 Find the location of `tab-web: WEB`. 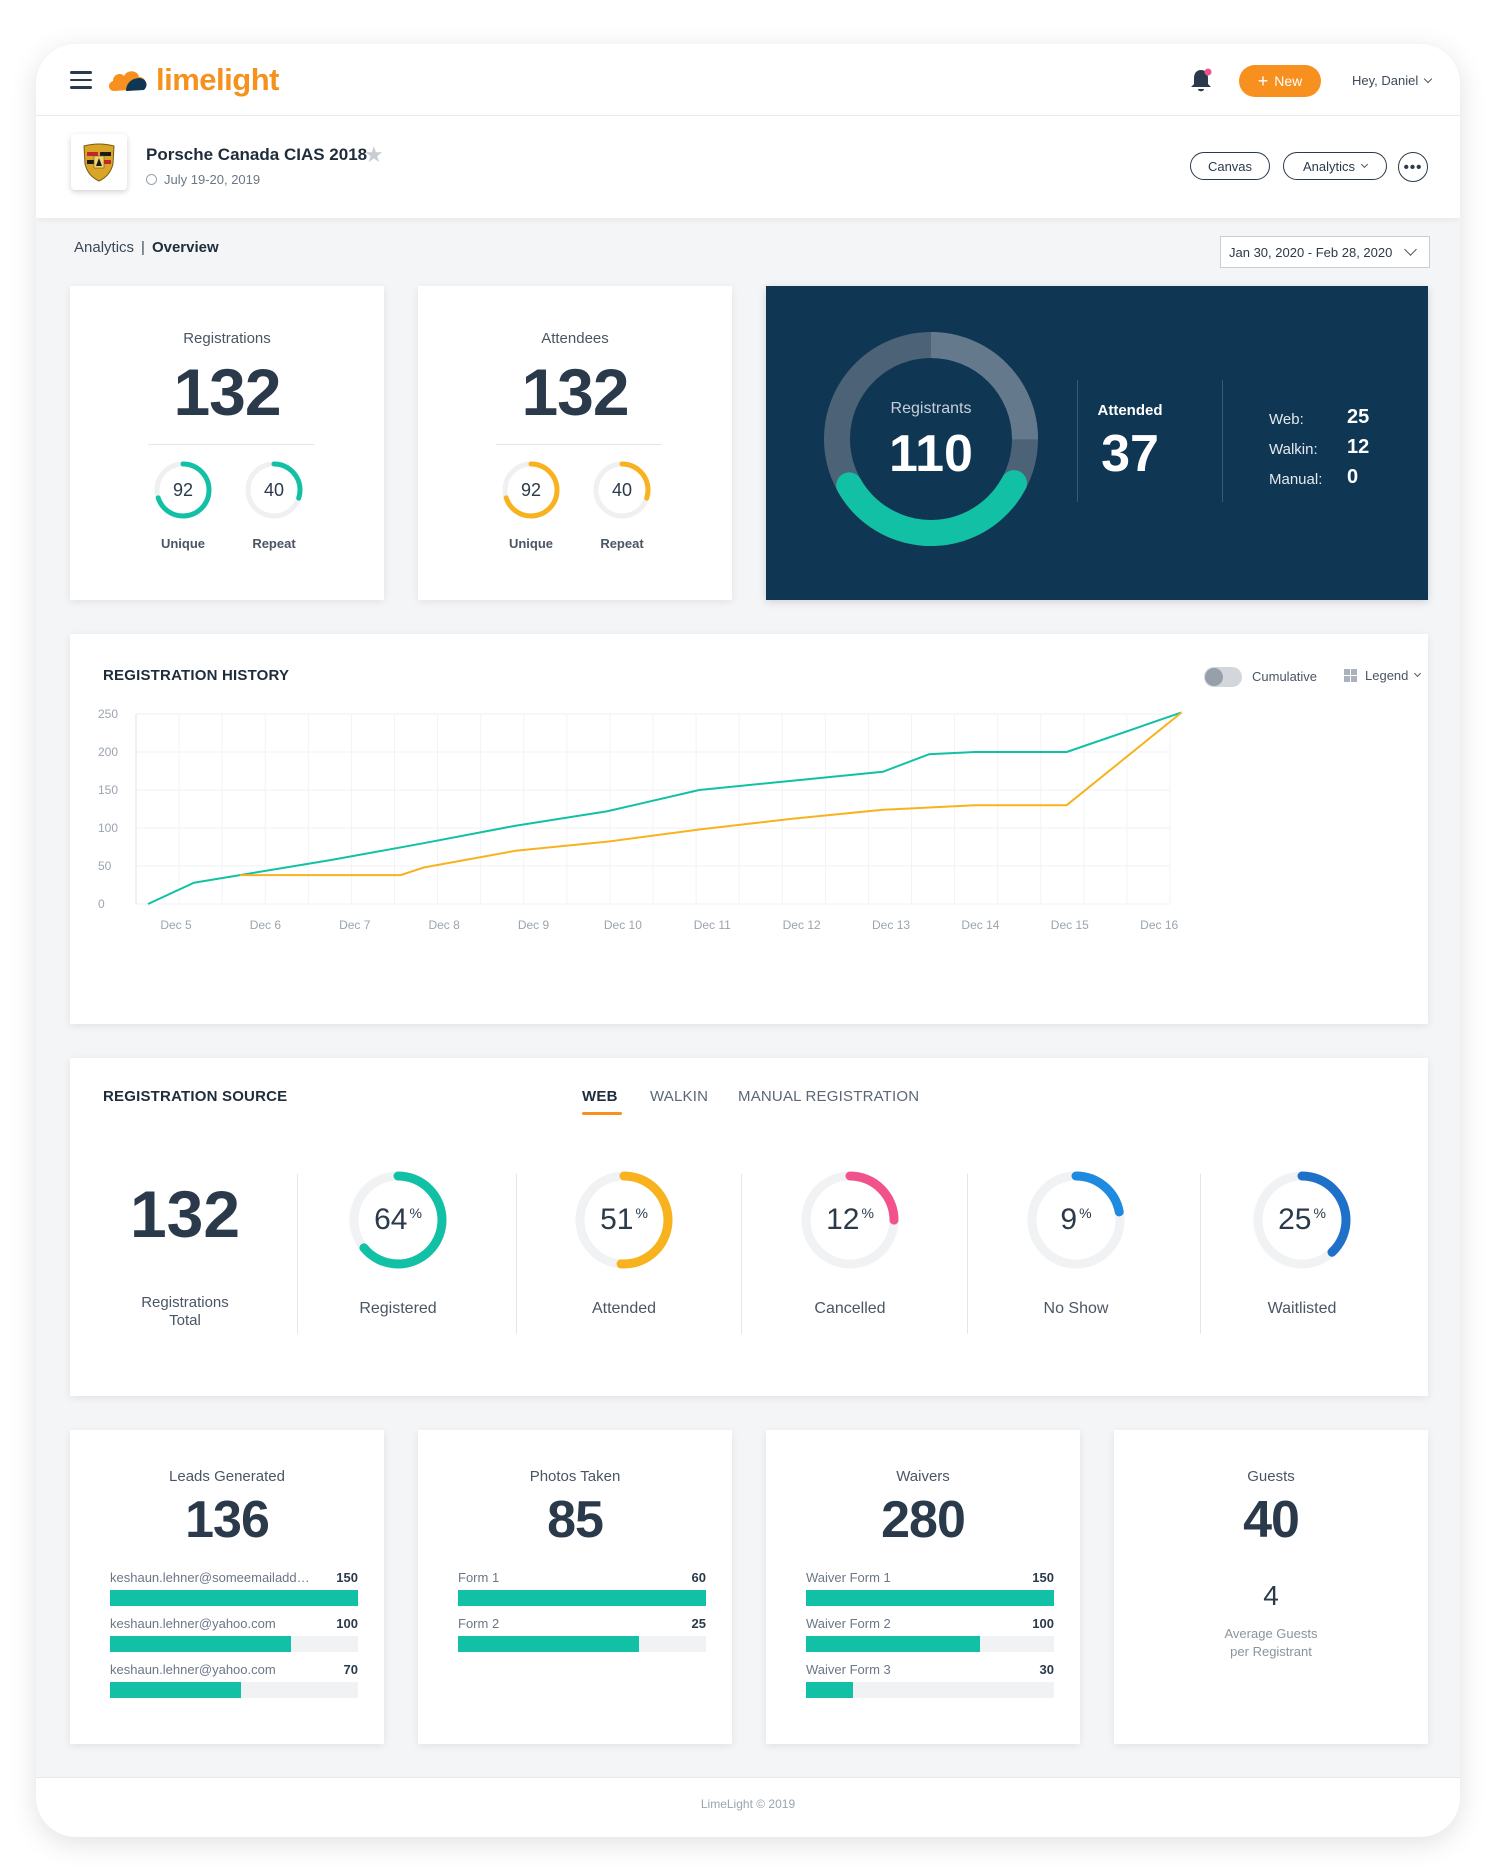

tab-web: WEB is located at coordinates (600, 1096).